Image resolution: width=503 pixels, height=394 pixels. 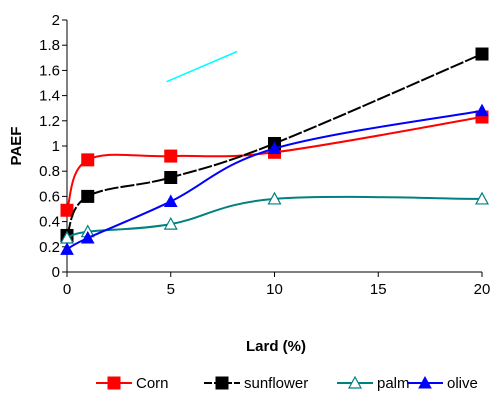 I want to click on y-tick-label: 0, so click(x=56, y=272).